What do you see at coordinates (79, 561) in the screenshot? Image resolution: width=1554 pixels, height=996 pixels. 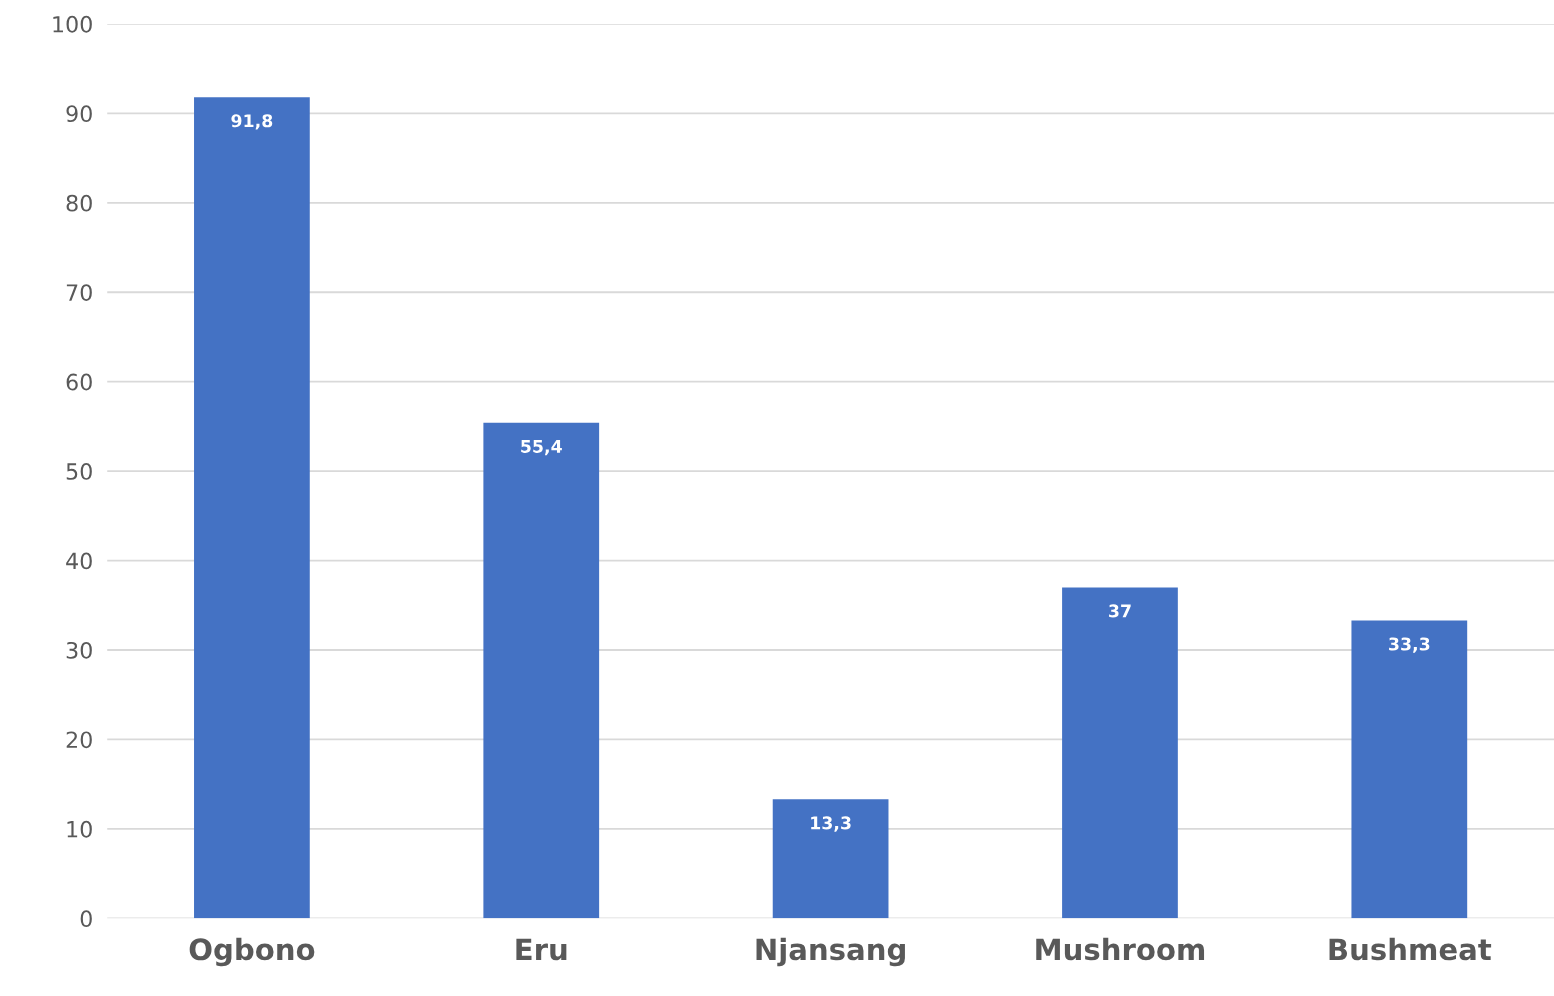 I see `y-tick-label: 40` at bounding box center [79, 561].